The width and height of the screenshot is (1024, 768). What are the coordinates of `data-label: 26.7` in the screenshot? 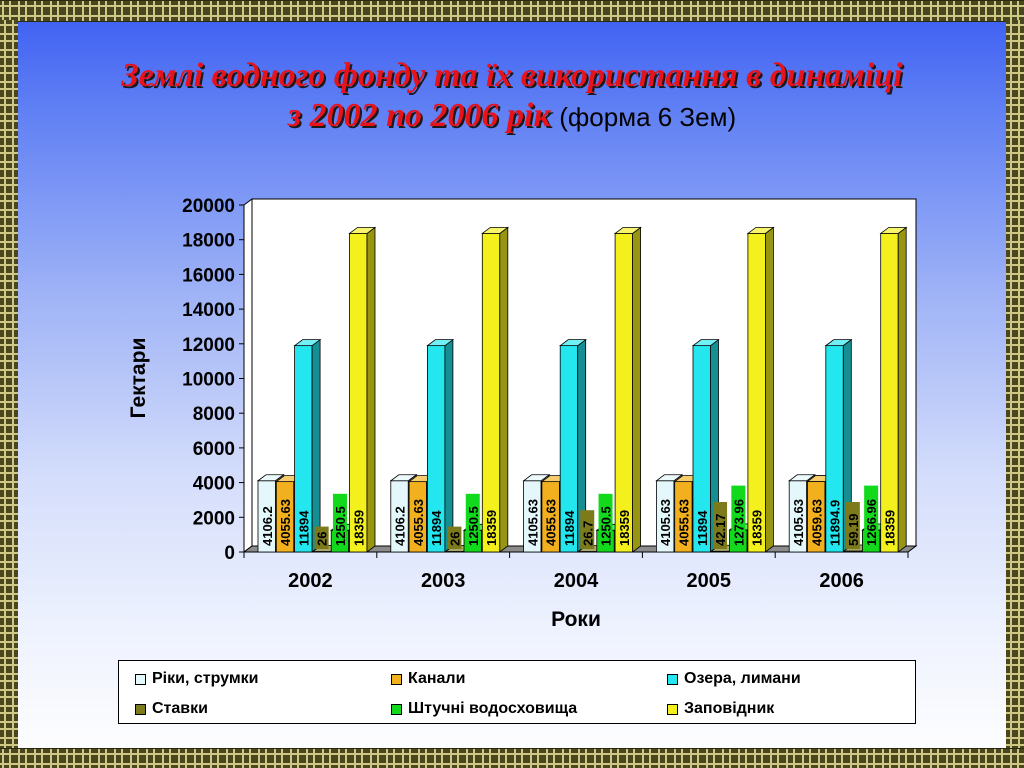 It's located at (587, 529).